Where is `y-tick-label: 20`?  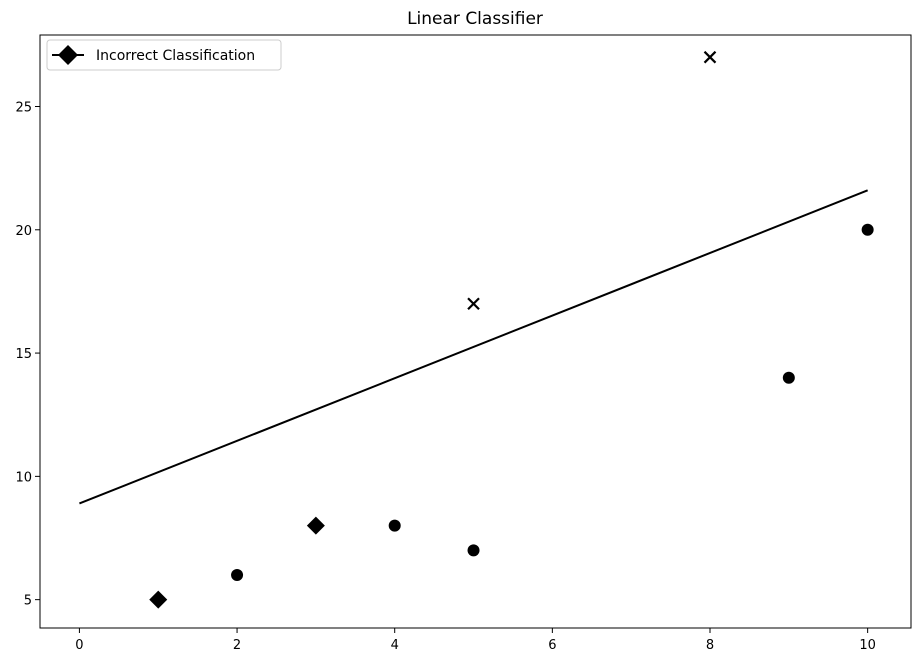
y-tick-label: 20 is located at coordinates (23, 231).